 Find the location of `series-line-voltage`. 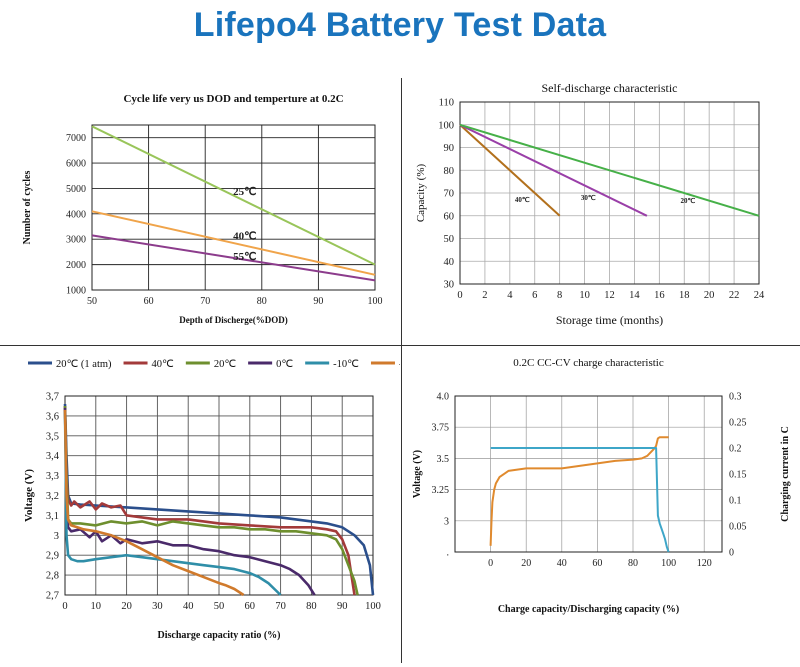

series-line-voltage is located at coordinates (579, 491).